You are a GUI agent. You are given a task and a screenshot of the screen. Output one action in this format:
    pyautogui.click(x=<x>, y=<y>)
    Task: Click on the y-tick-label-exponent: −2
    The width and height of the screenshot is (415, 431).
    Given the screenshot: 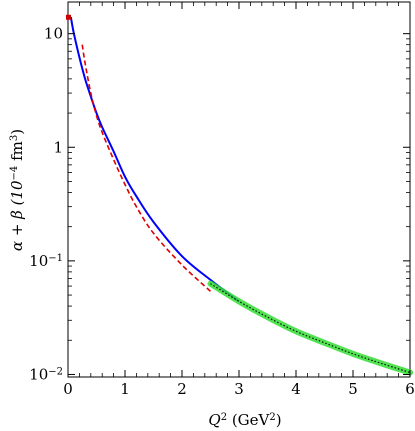 What is the action you would take?
    pyautogui.click(x=55, y=371)
    